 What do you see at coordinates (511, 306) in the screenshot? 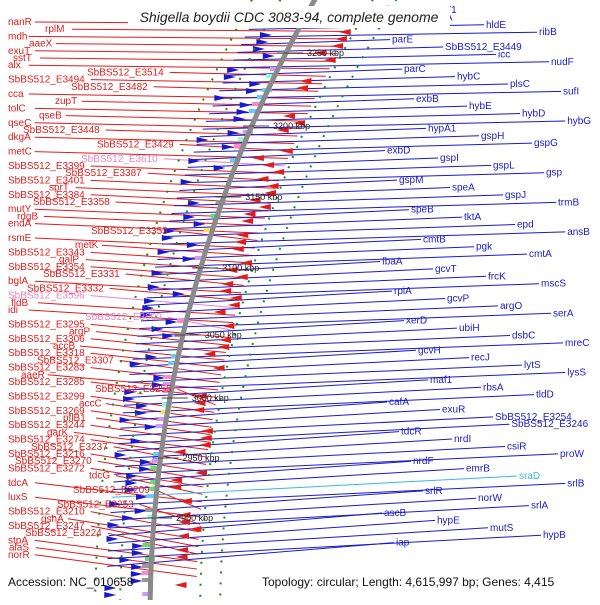
I see `gene-label-right: argO` at bounding box center [511, 306].